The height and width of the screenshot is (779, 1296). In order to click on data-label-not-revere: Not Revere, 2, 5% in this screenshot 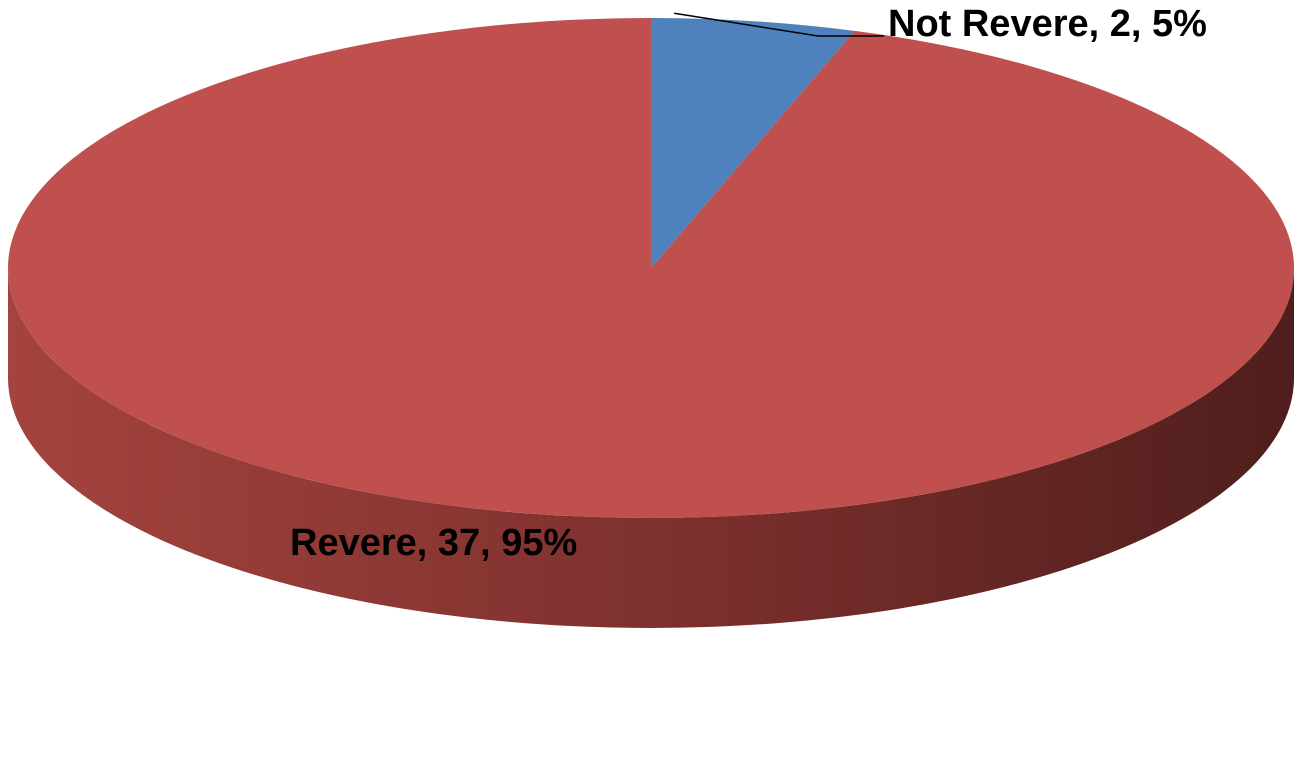, I will do `click(1047, 24)`.